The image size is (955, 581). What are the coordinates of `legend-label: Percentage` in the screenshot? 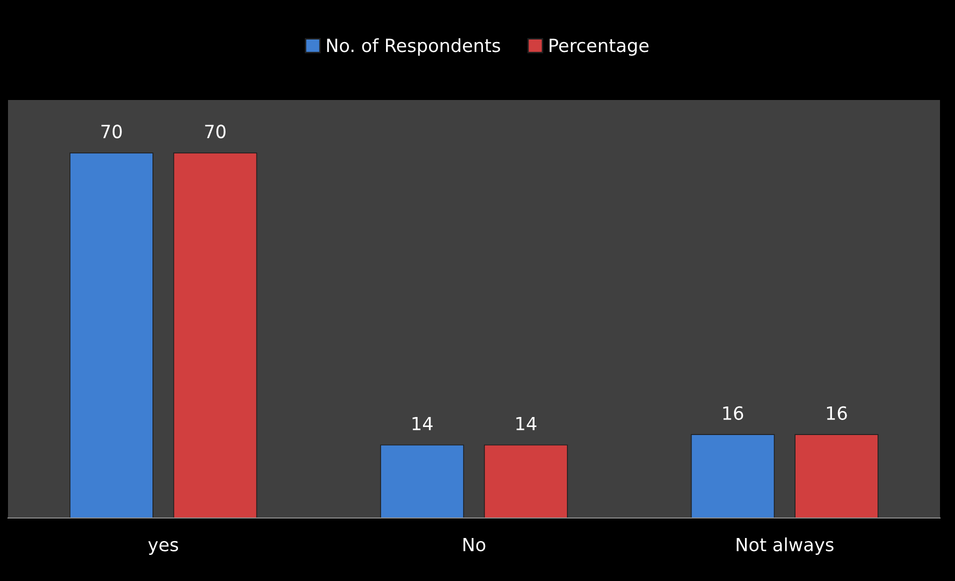 It's located at (599, 47).